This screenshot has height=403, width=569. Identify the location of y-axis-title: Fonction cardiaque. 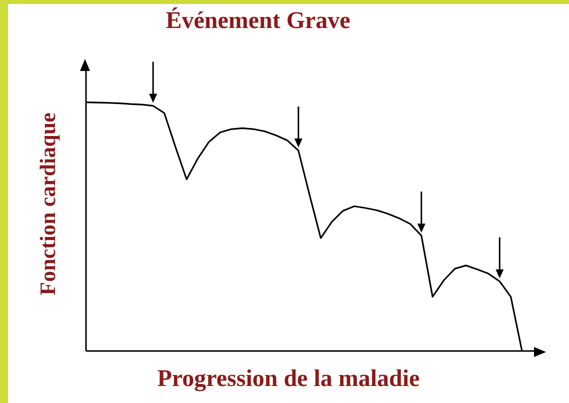
(48, 204).